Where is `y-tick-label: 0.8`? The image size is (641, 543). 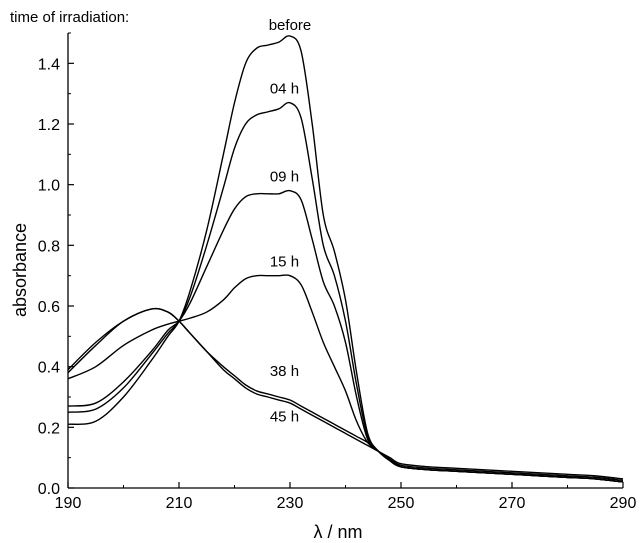 y-tick-label: 0.8 is located at coordinates (49, 246).